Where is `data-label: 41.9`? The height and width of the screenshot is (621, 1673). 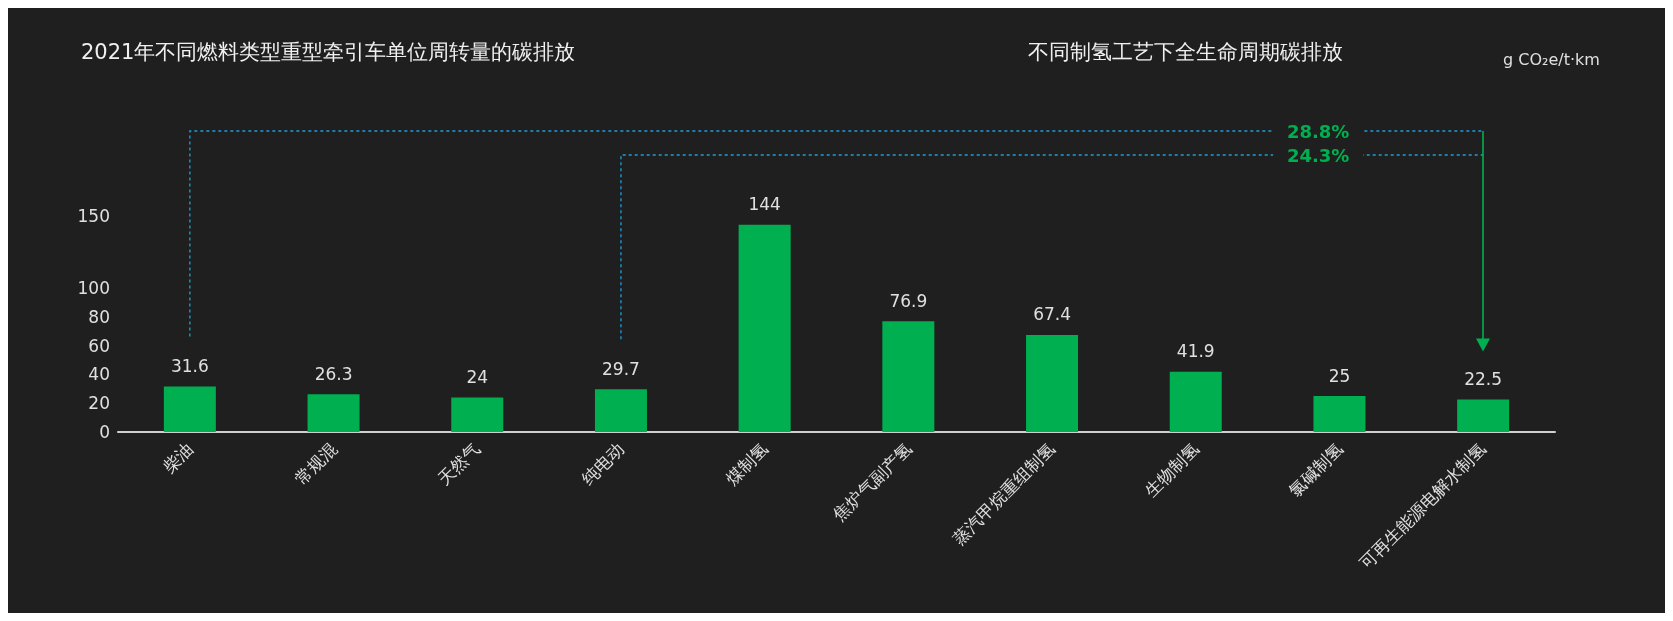 data-label: 41.9 is located at coordinates (1195, 351).